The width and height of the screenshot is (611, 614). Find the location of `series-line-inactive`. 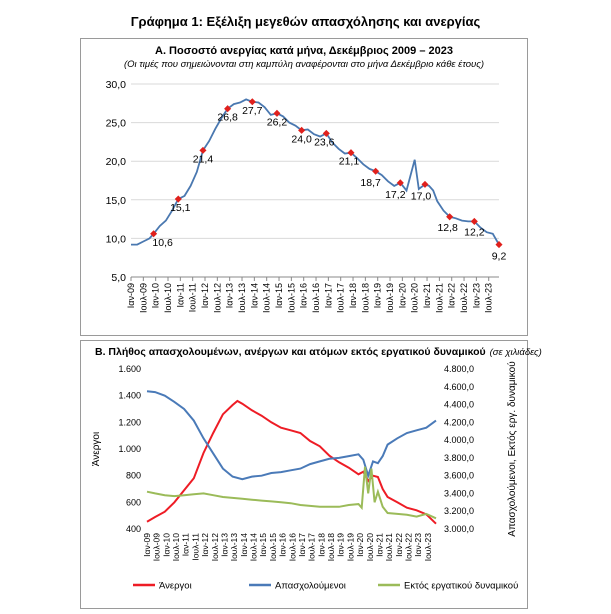

series-line-inactive is located at coordinates (291, 493).